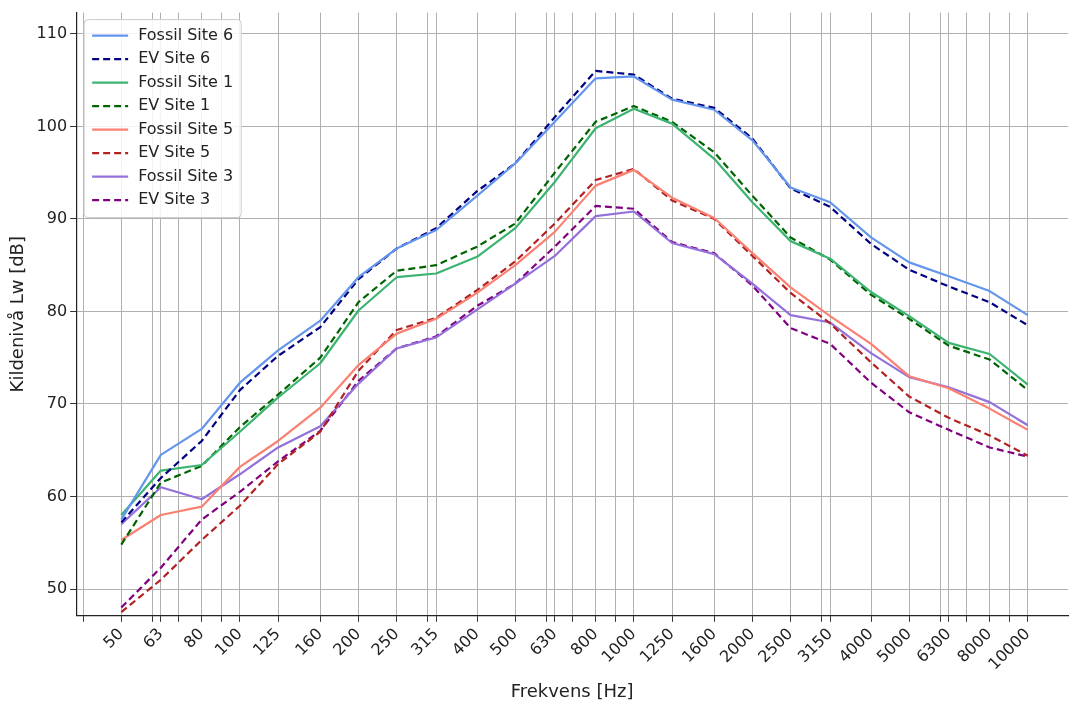  I want to click on y-tick-label: 90, so click(57, 218).